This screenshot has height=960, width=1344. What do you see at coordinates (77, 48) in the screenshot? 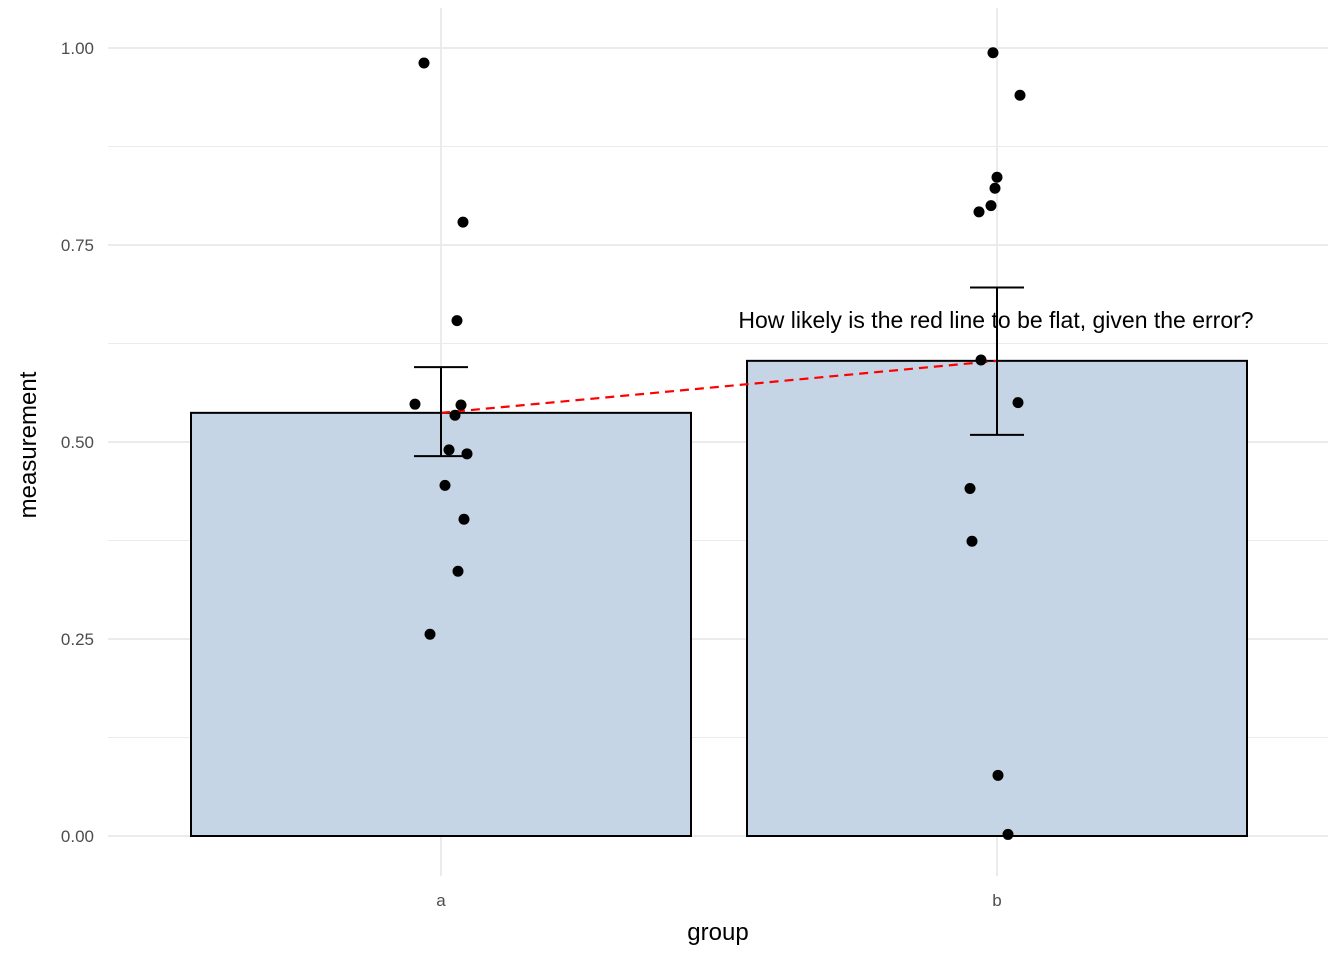
I see `y-tick-label: 1.00` at bounding box center [77, 48].